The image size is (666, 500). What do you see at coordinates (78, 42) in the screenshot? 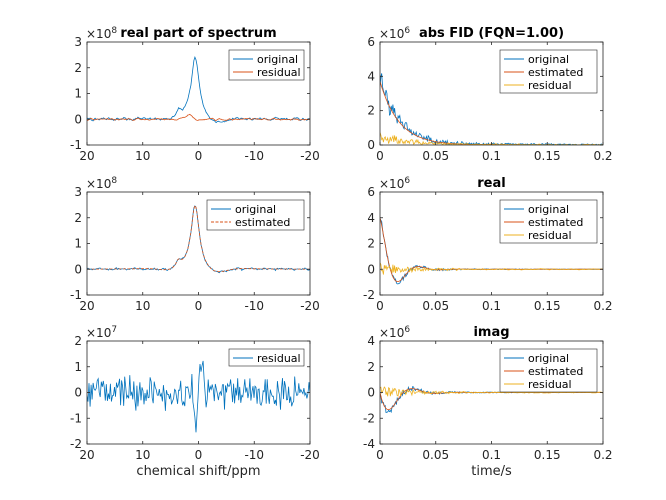
I see `y-tick-label: 3` at bounding box center [78, 42].